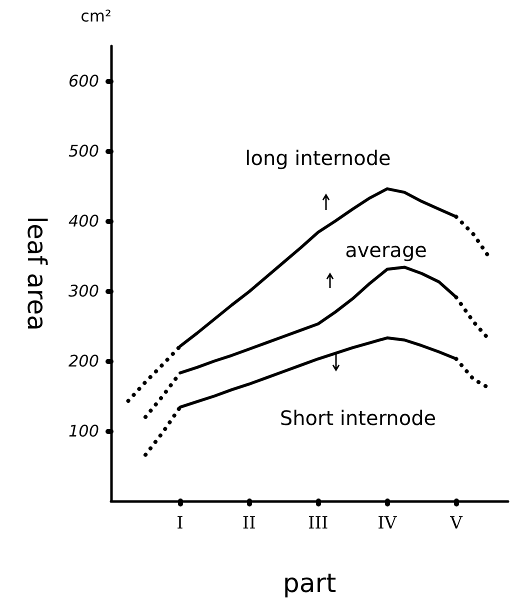  What do you see at coordinates (83, 431) in the screenshot?
I see `y-tick-label: 100` at bounding box center [83, 431].